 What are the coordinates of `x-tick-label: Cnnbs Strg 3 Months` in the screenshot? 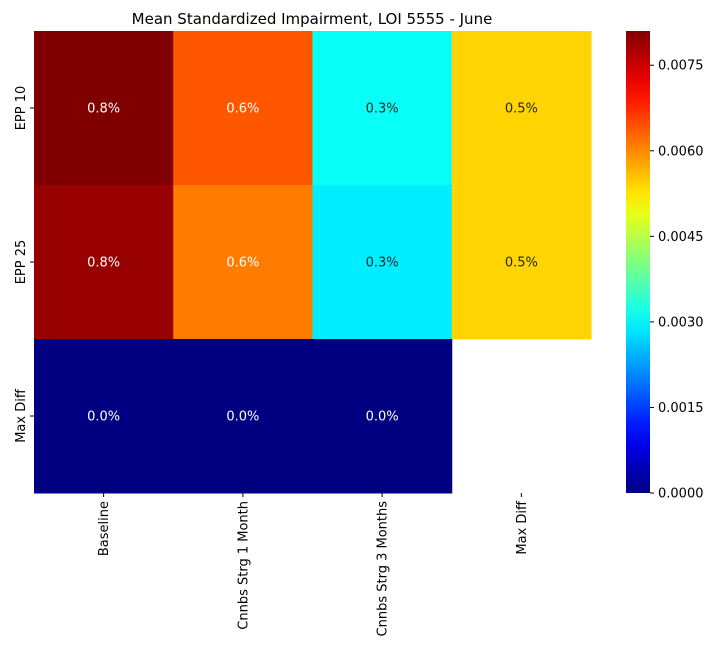 It's located at (383, 569).